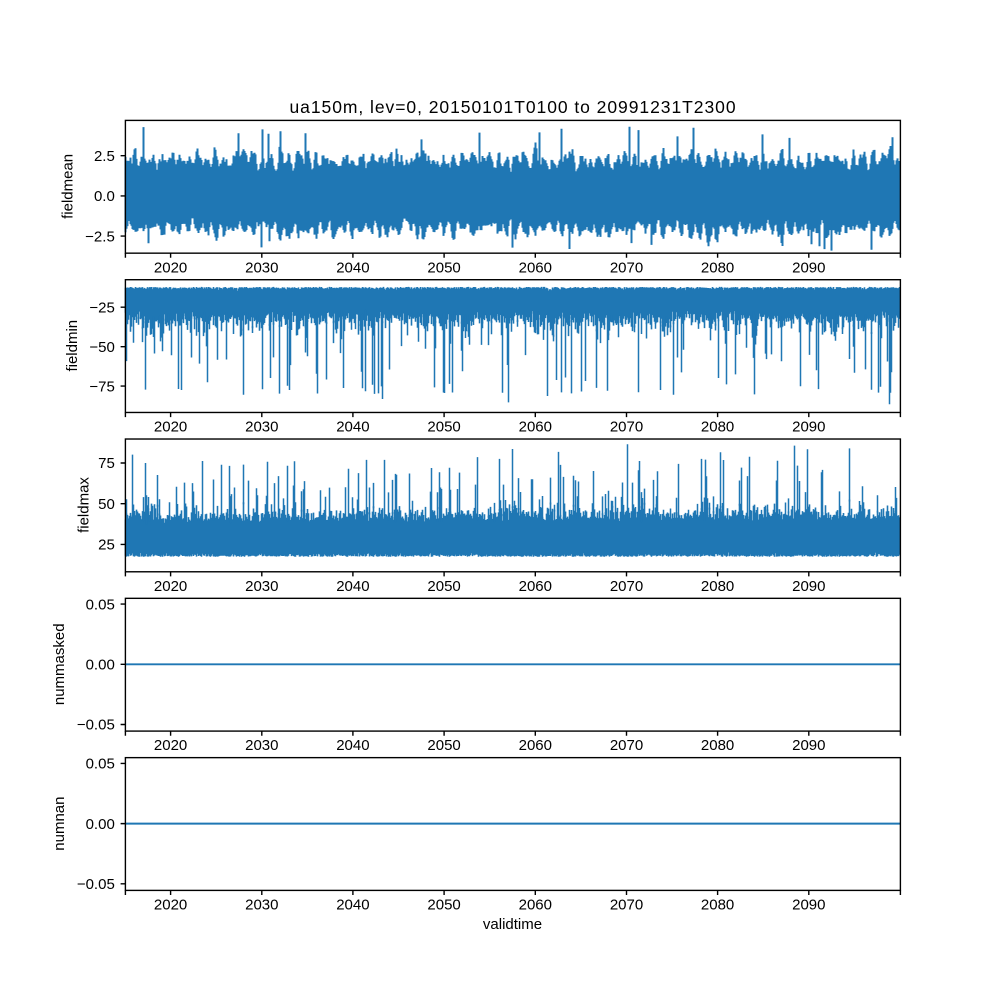 Image resolution: width=1000 pixels, height=1000 pixels. I want to click on svg-text: 0.0, so click(104, 196).